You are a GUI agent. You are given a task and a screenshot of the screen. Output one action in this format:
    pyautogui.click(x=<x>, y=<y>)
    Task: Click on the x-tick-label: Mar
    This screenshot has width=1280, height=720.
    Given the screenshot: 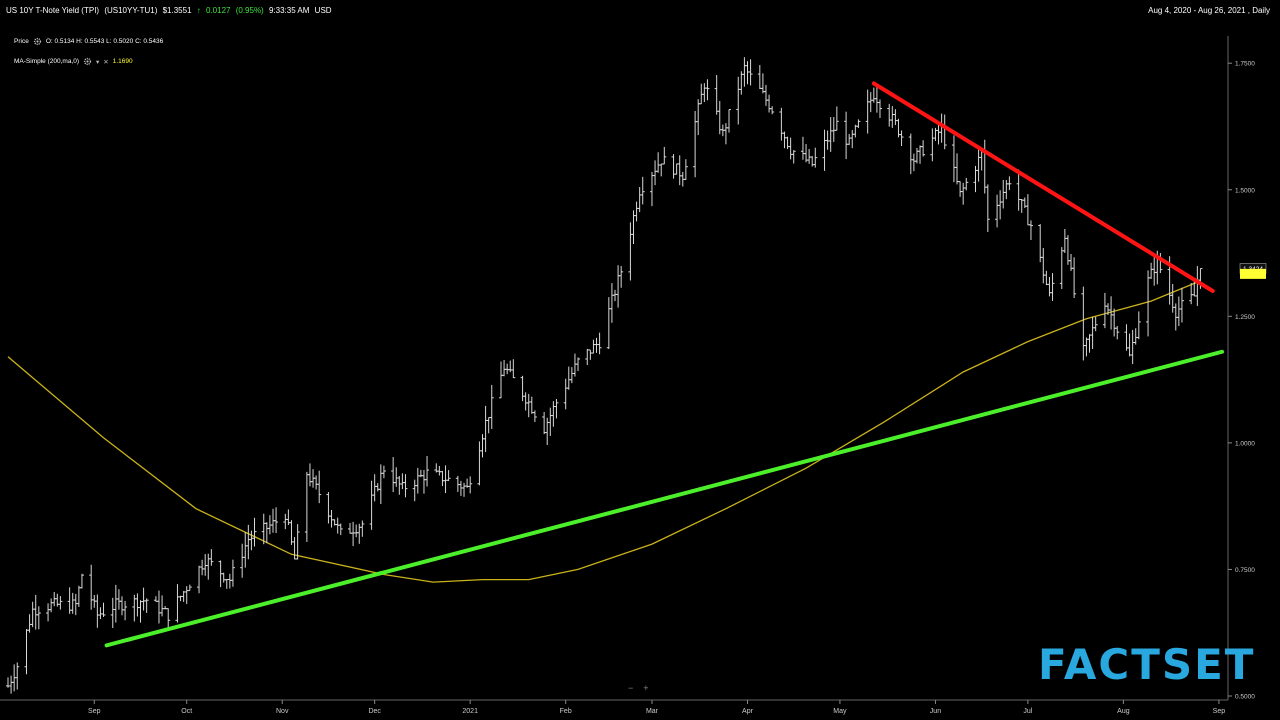 What is the action you would take?
    pyautogui.click(x=652, y=711)
    